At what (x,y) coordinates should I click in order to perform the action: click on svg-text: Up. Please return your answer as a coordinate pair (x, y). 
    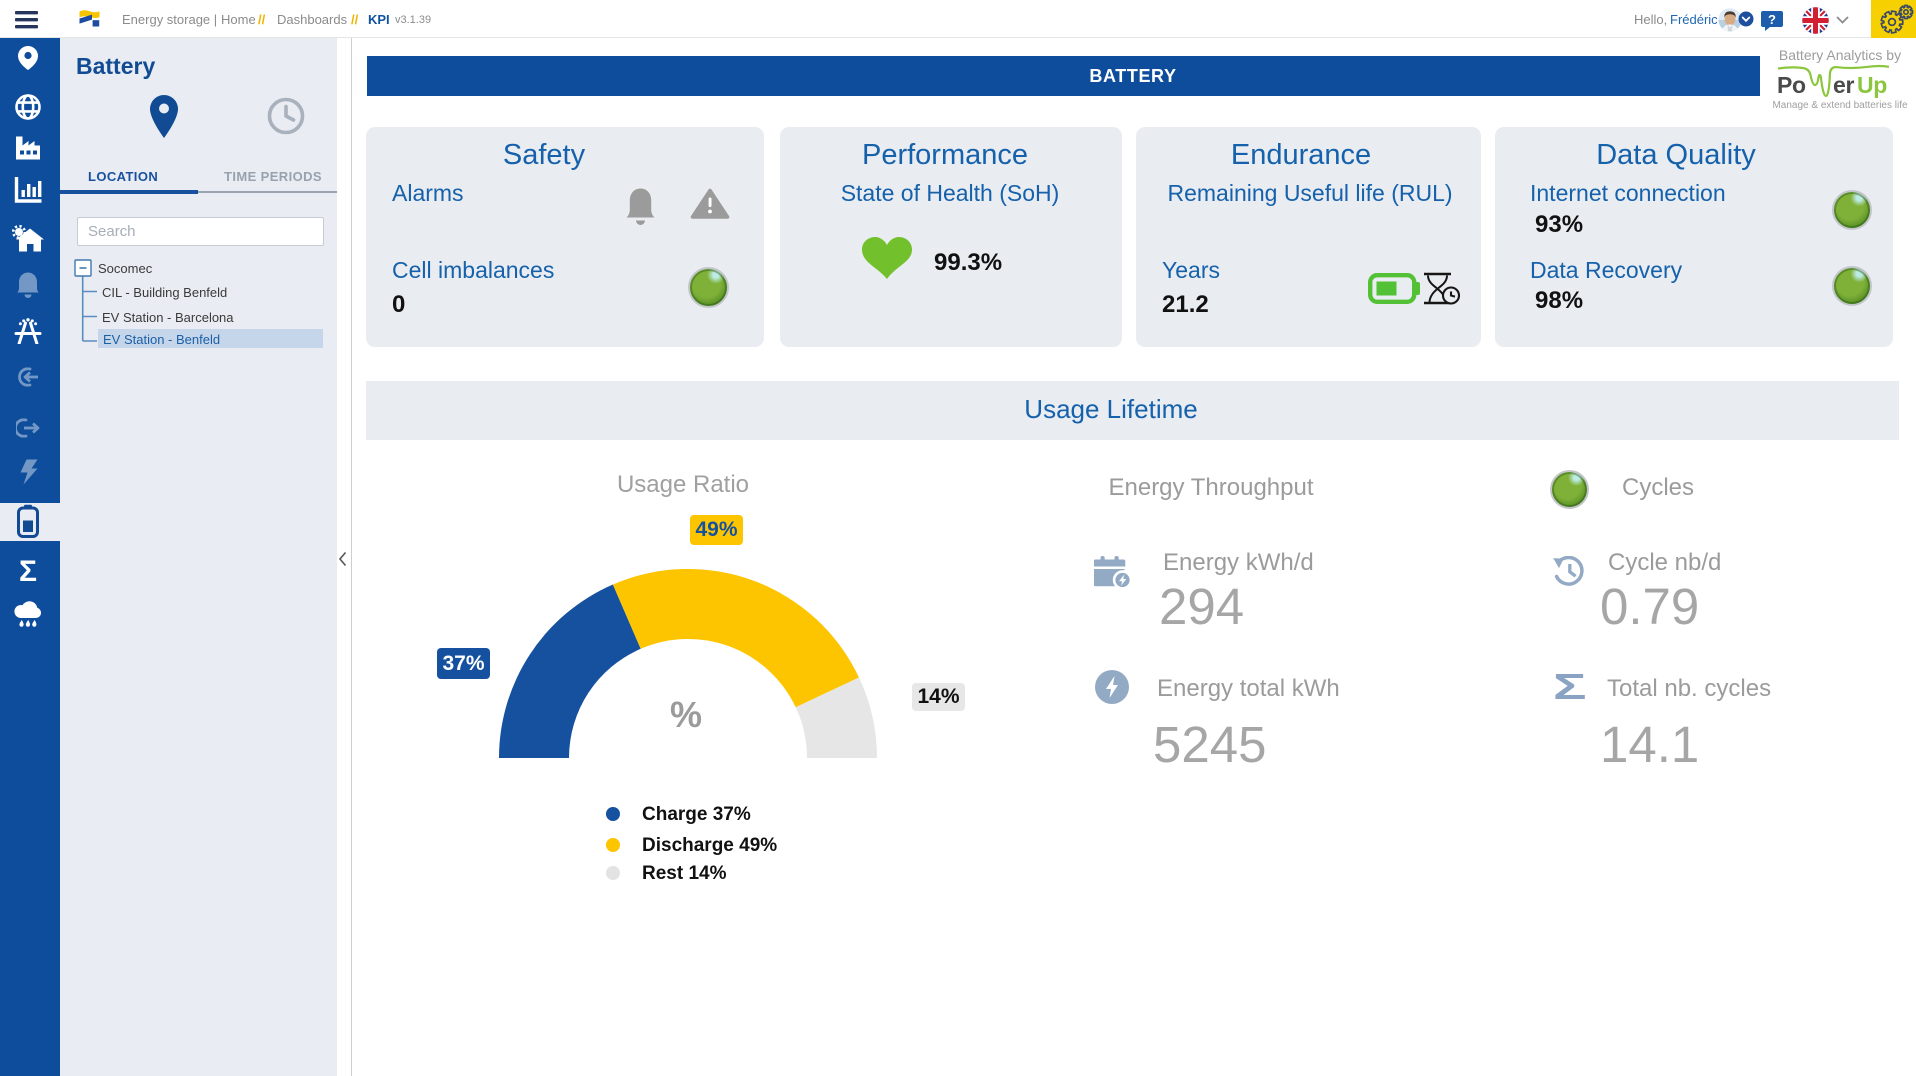
    Looking at the image, I should click on (1872, 85).